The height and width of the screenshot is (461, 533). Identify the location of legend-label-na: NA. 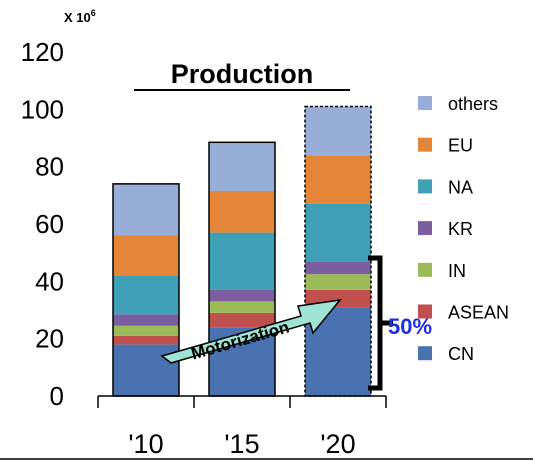
(460, 187).